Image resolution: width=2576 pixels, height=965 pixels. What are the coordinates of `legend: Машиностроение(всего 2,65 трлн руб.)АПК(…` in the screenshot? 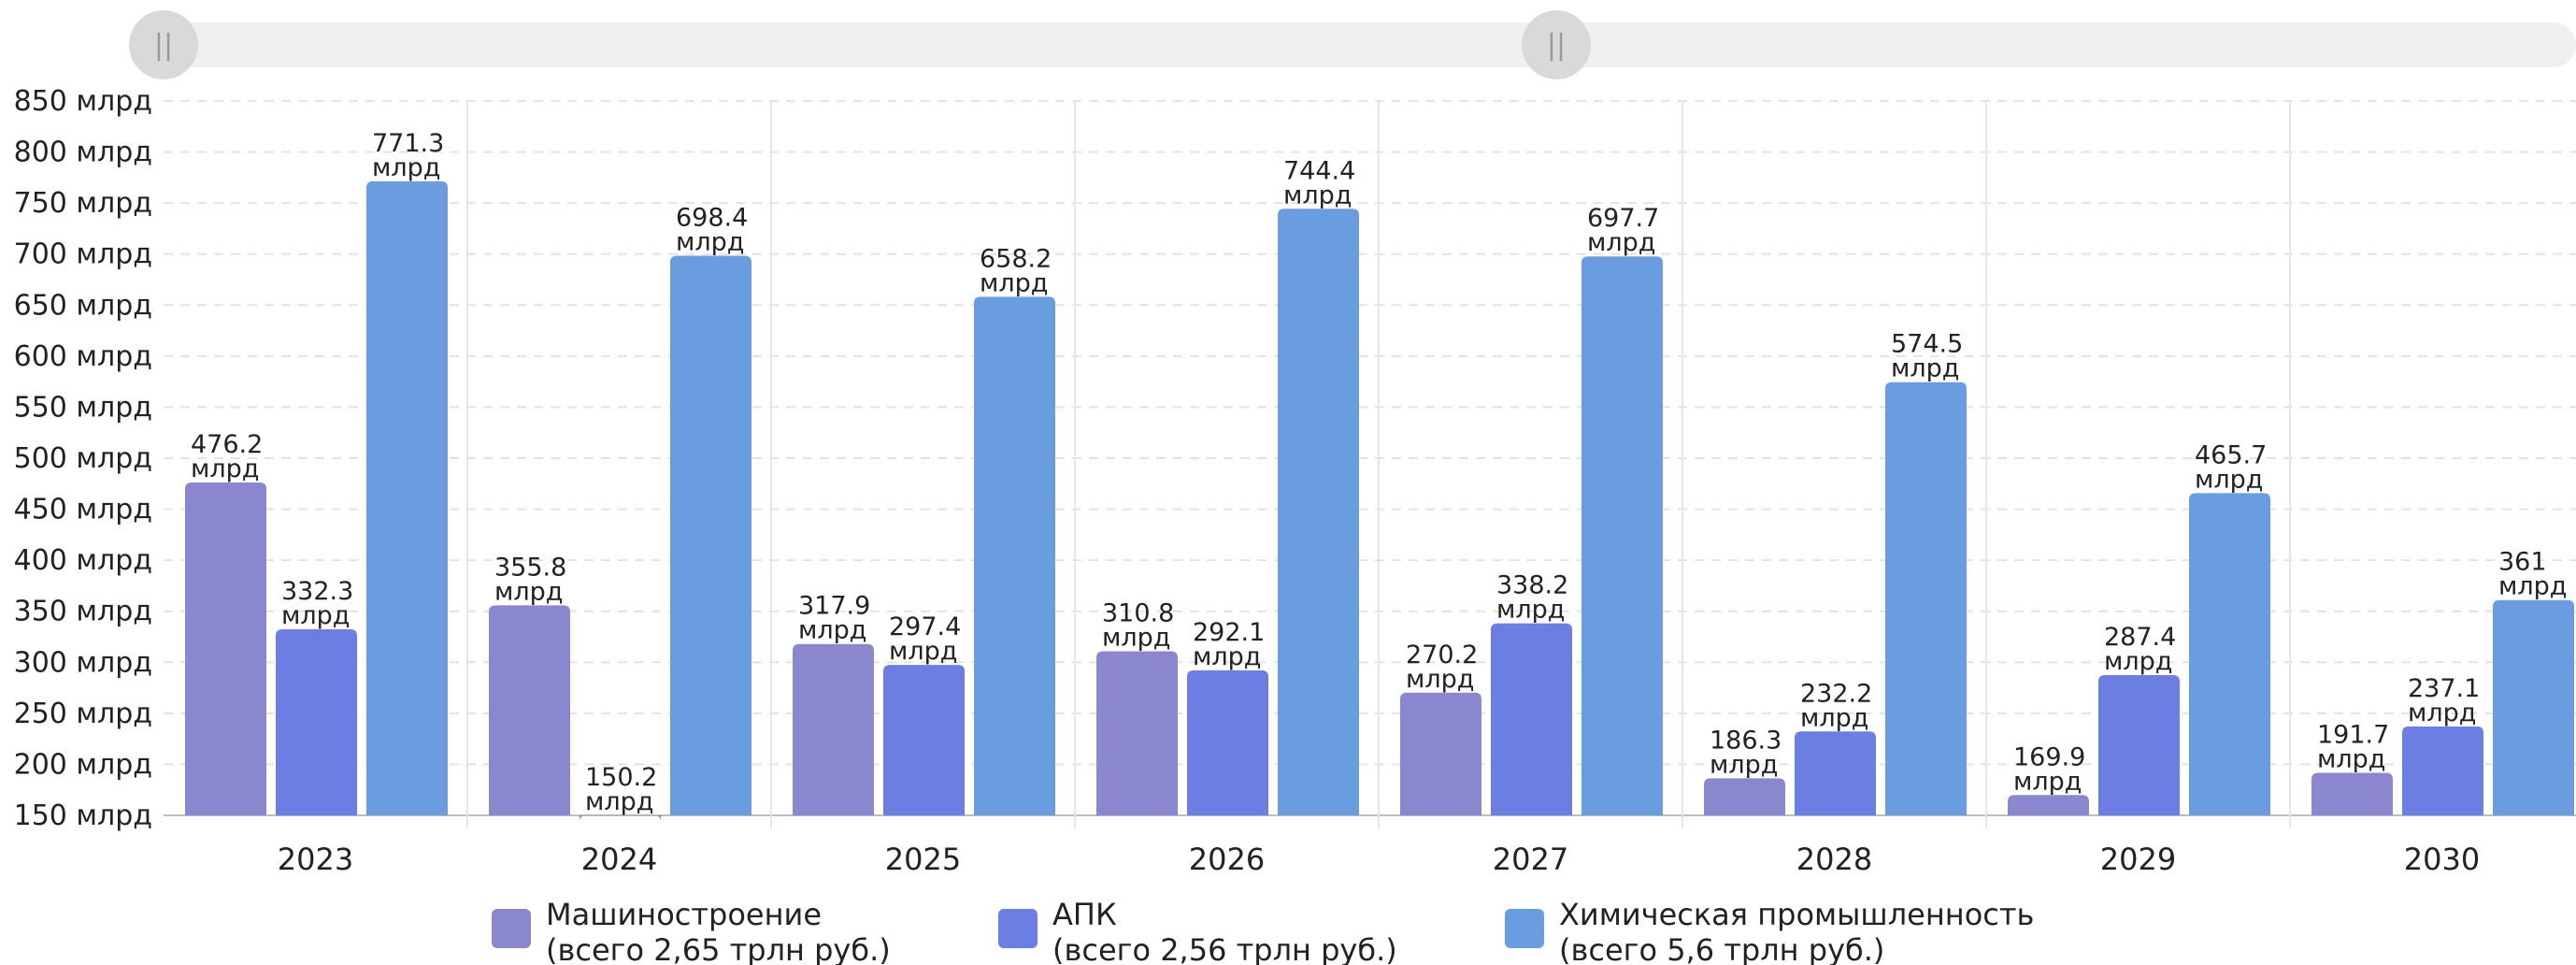 It's located at (1263, 931).